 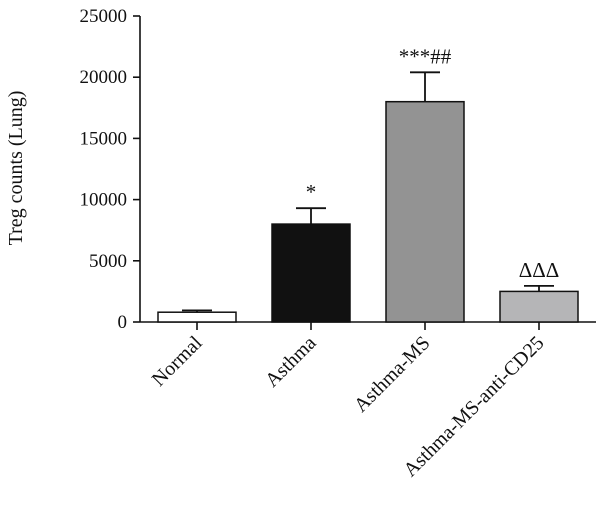 I want to click on significance-label: ***##, so click(x=425, y=56).